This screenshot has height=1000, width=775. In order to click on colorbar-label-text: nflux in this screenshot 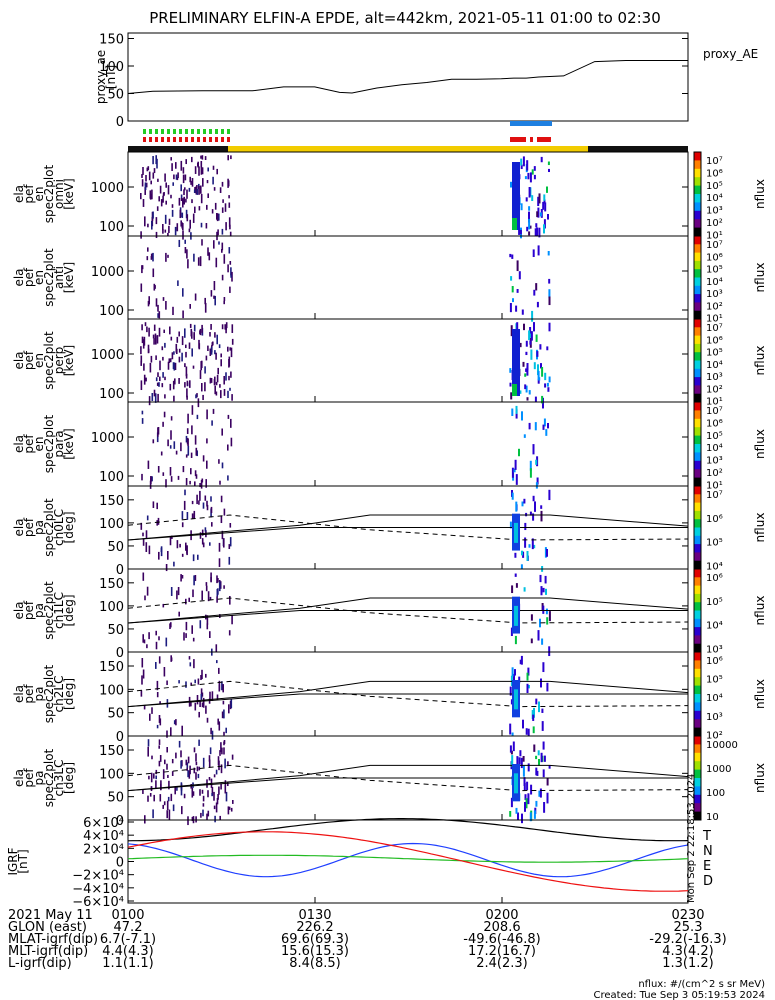, I will do `click(760, 778)`.